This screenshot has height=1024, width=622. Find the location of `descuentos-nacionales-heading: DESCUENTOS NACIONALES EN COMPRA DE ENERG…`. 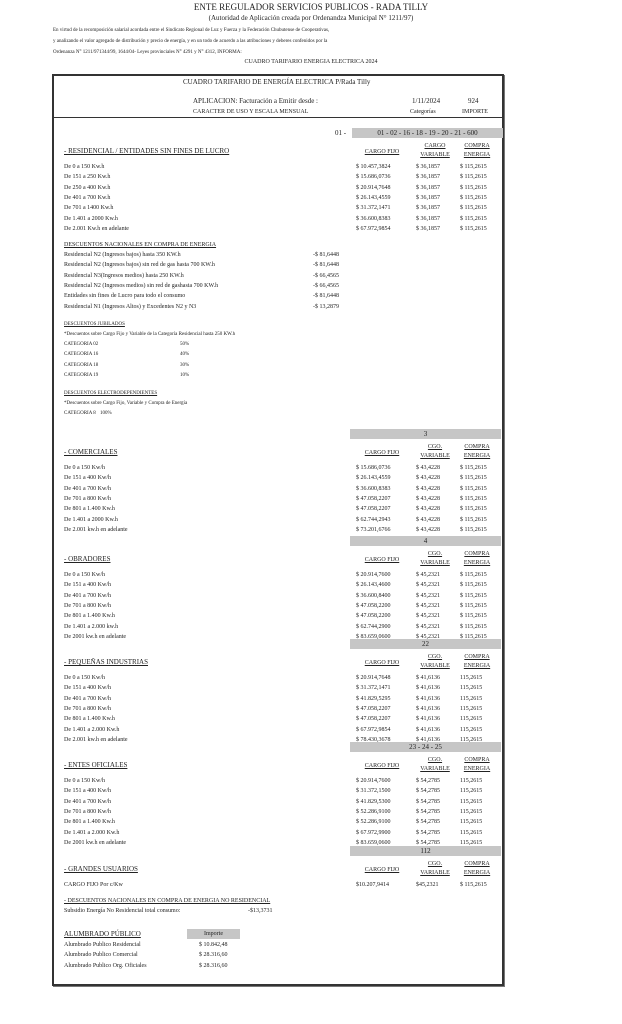

descuentos-nacionales-heading: DESCUENTOS NACIONALES EN COMPRA DE ENERG… is located at coordinates (140, 245).